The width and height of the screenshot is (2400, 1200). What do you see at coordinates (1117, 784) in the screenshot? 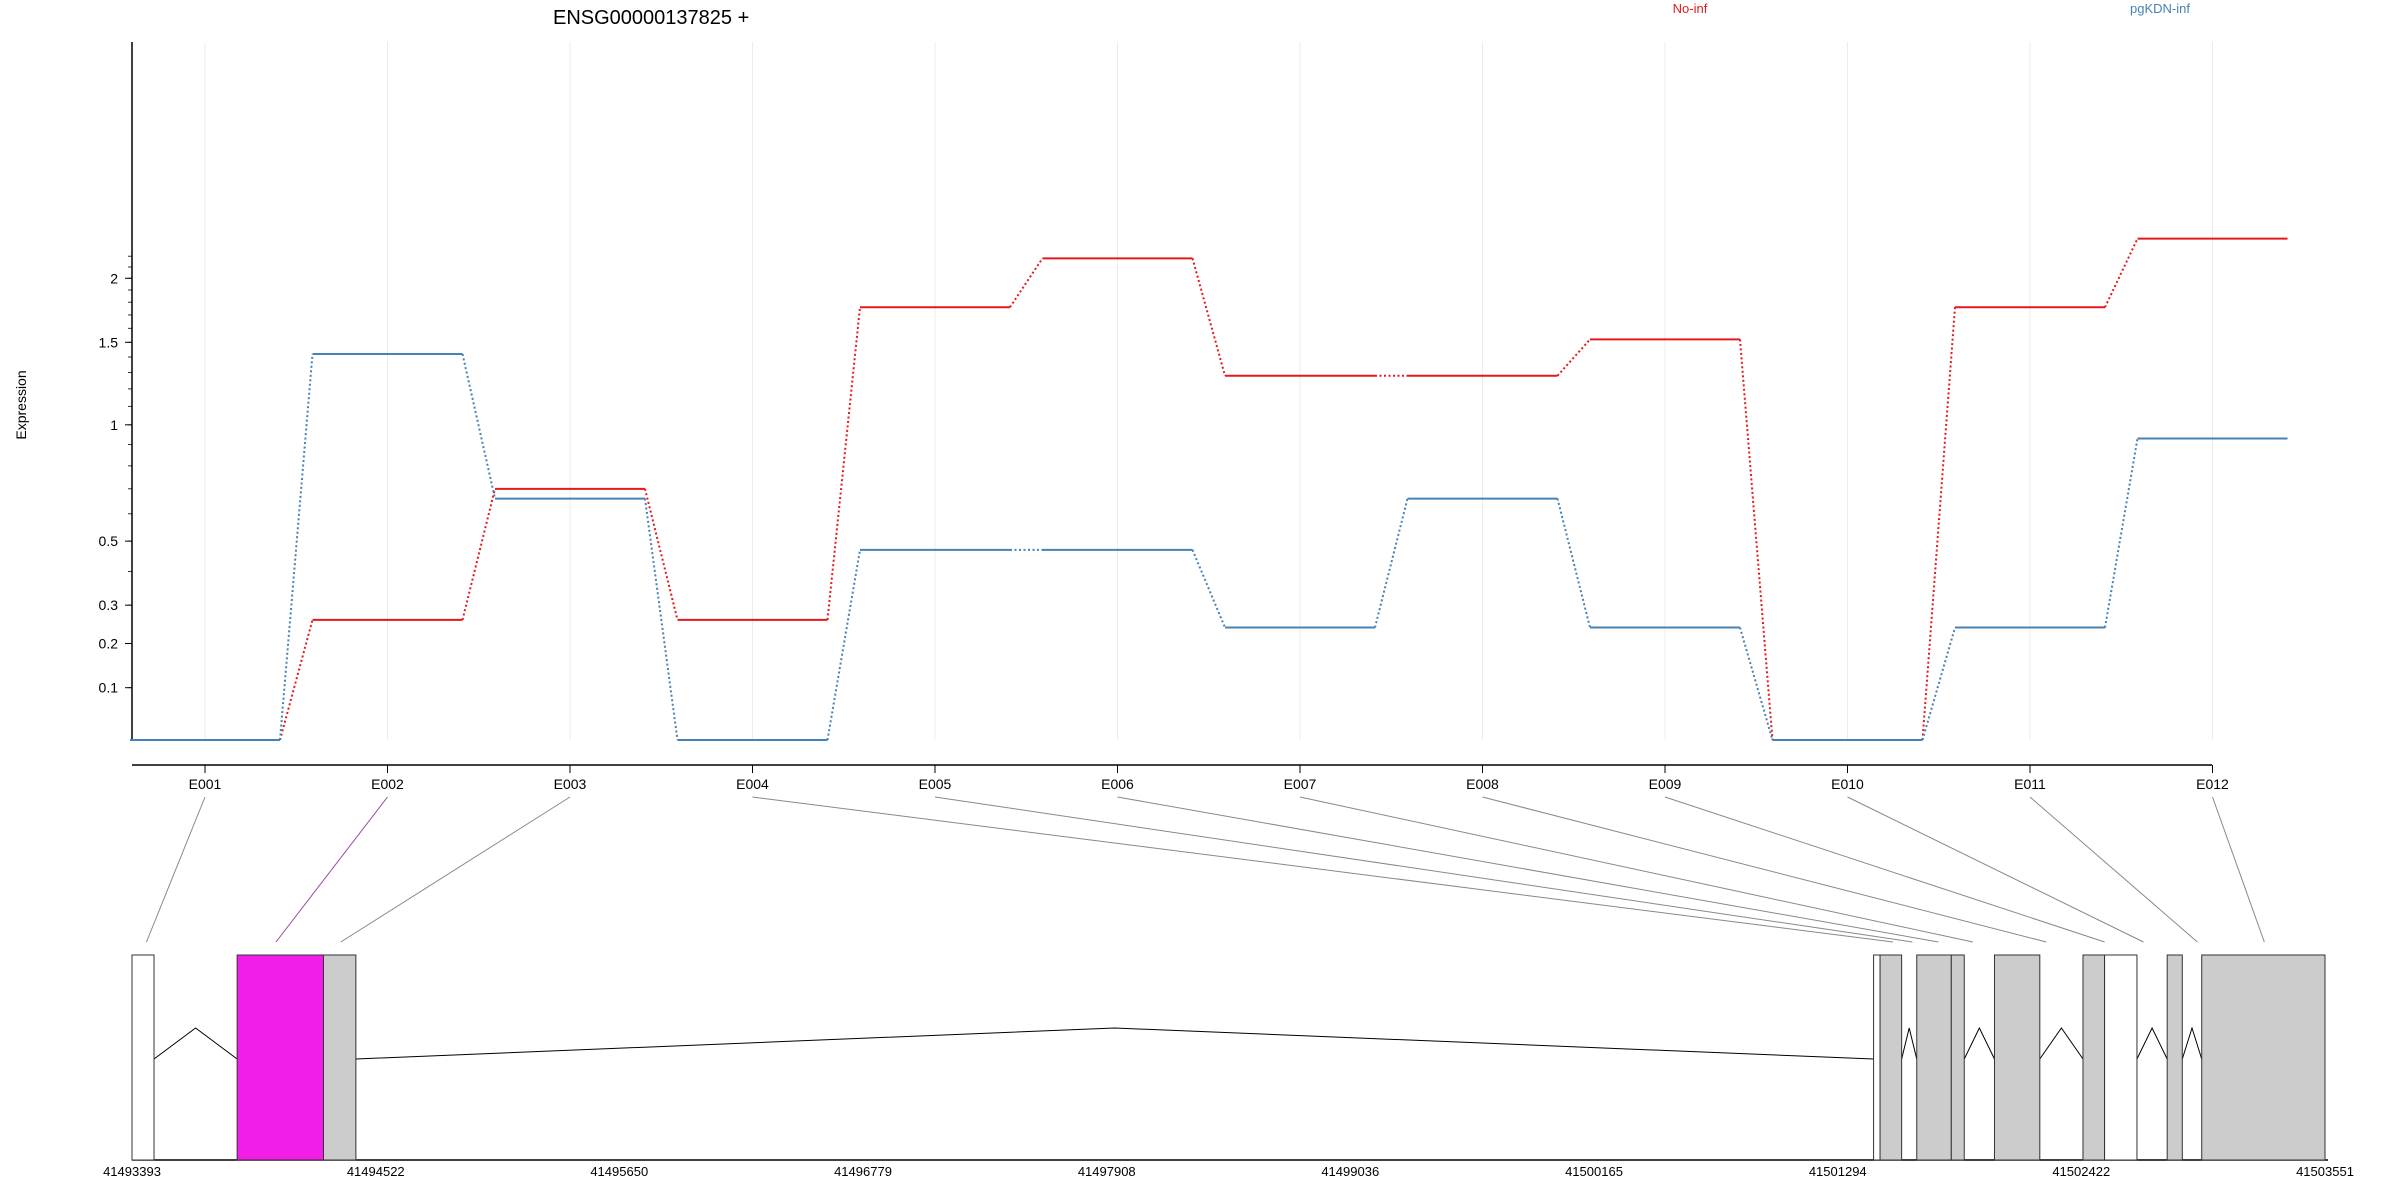
I see `x-tick-label: E006` at bounding box center [1117, 784].